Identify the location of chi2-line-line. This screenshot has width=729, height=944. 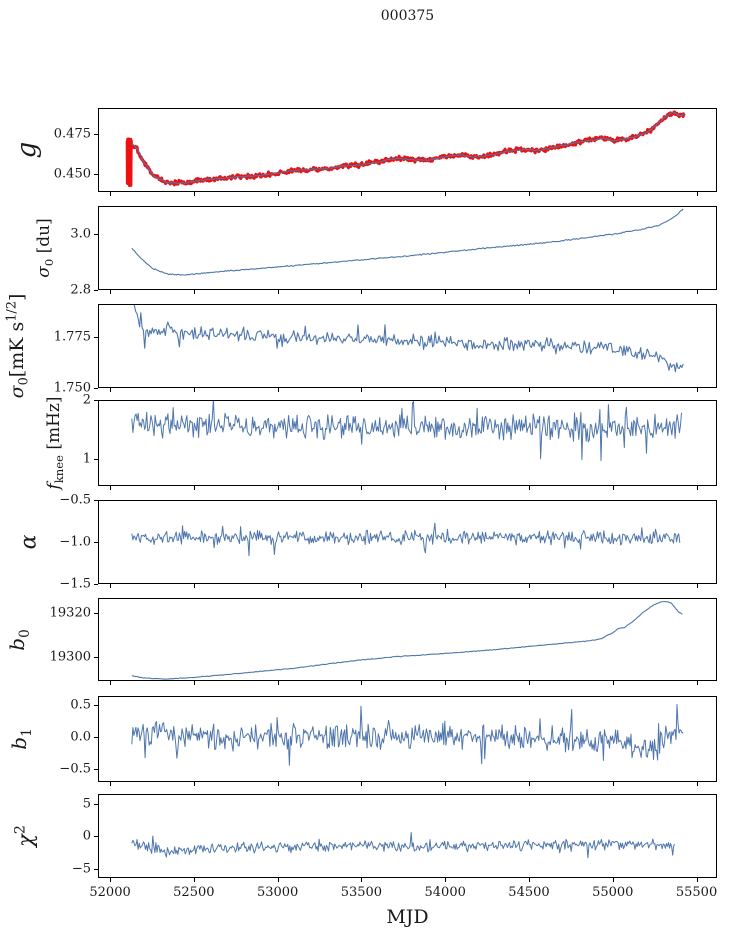
(403, 845).